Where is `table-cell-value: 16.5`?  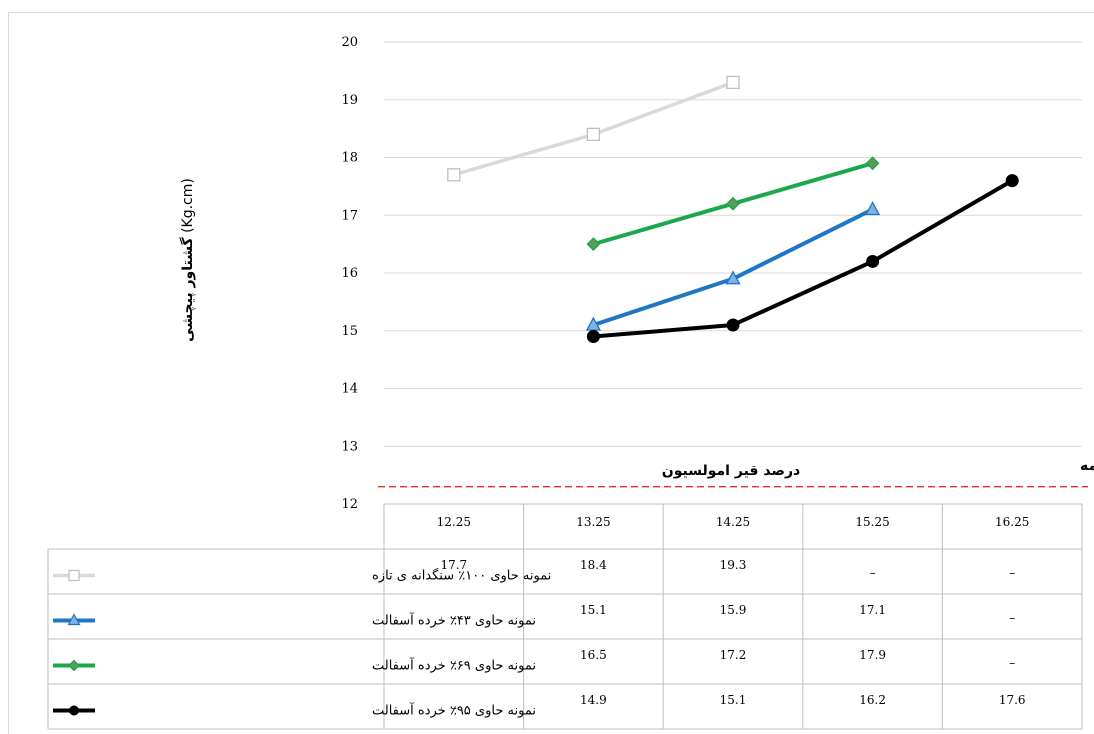
table-cell-value: 16.5 is located at coordinates (593, 655).